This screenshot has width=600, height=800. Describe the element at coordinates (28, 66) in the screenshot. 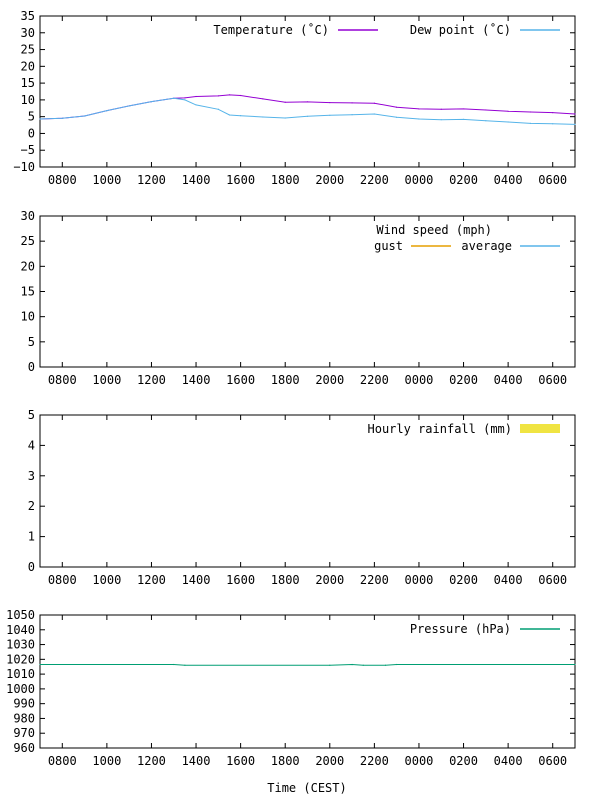

I see `y-tick-label: 20` at that location.